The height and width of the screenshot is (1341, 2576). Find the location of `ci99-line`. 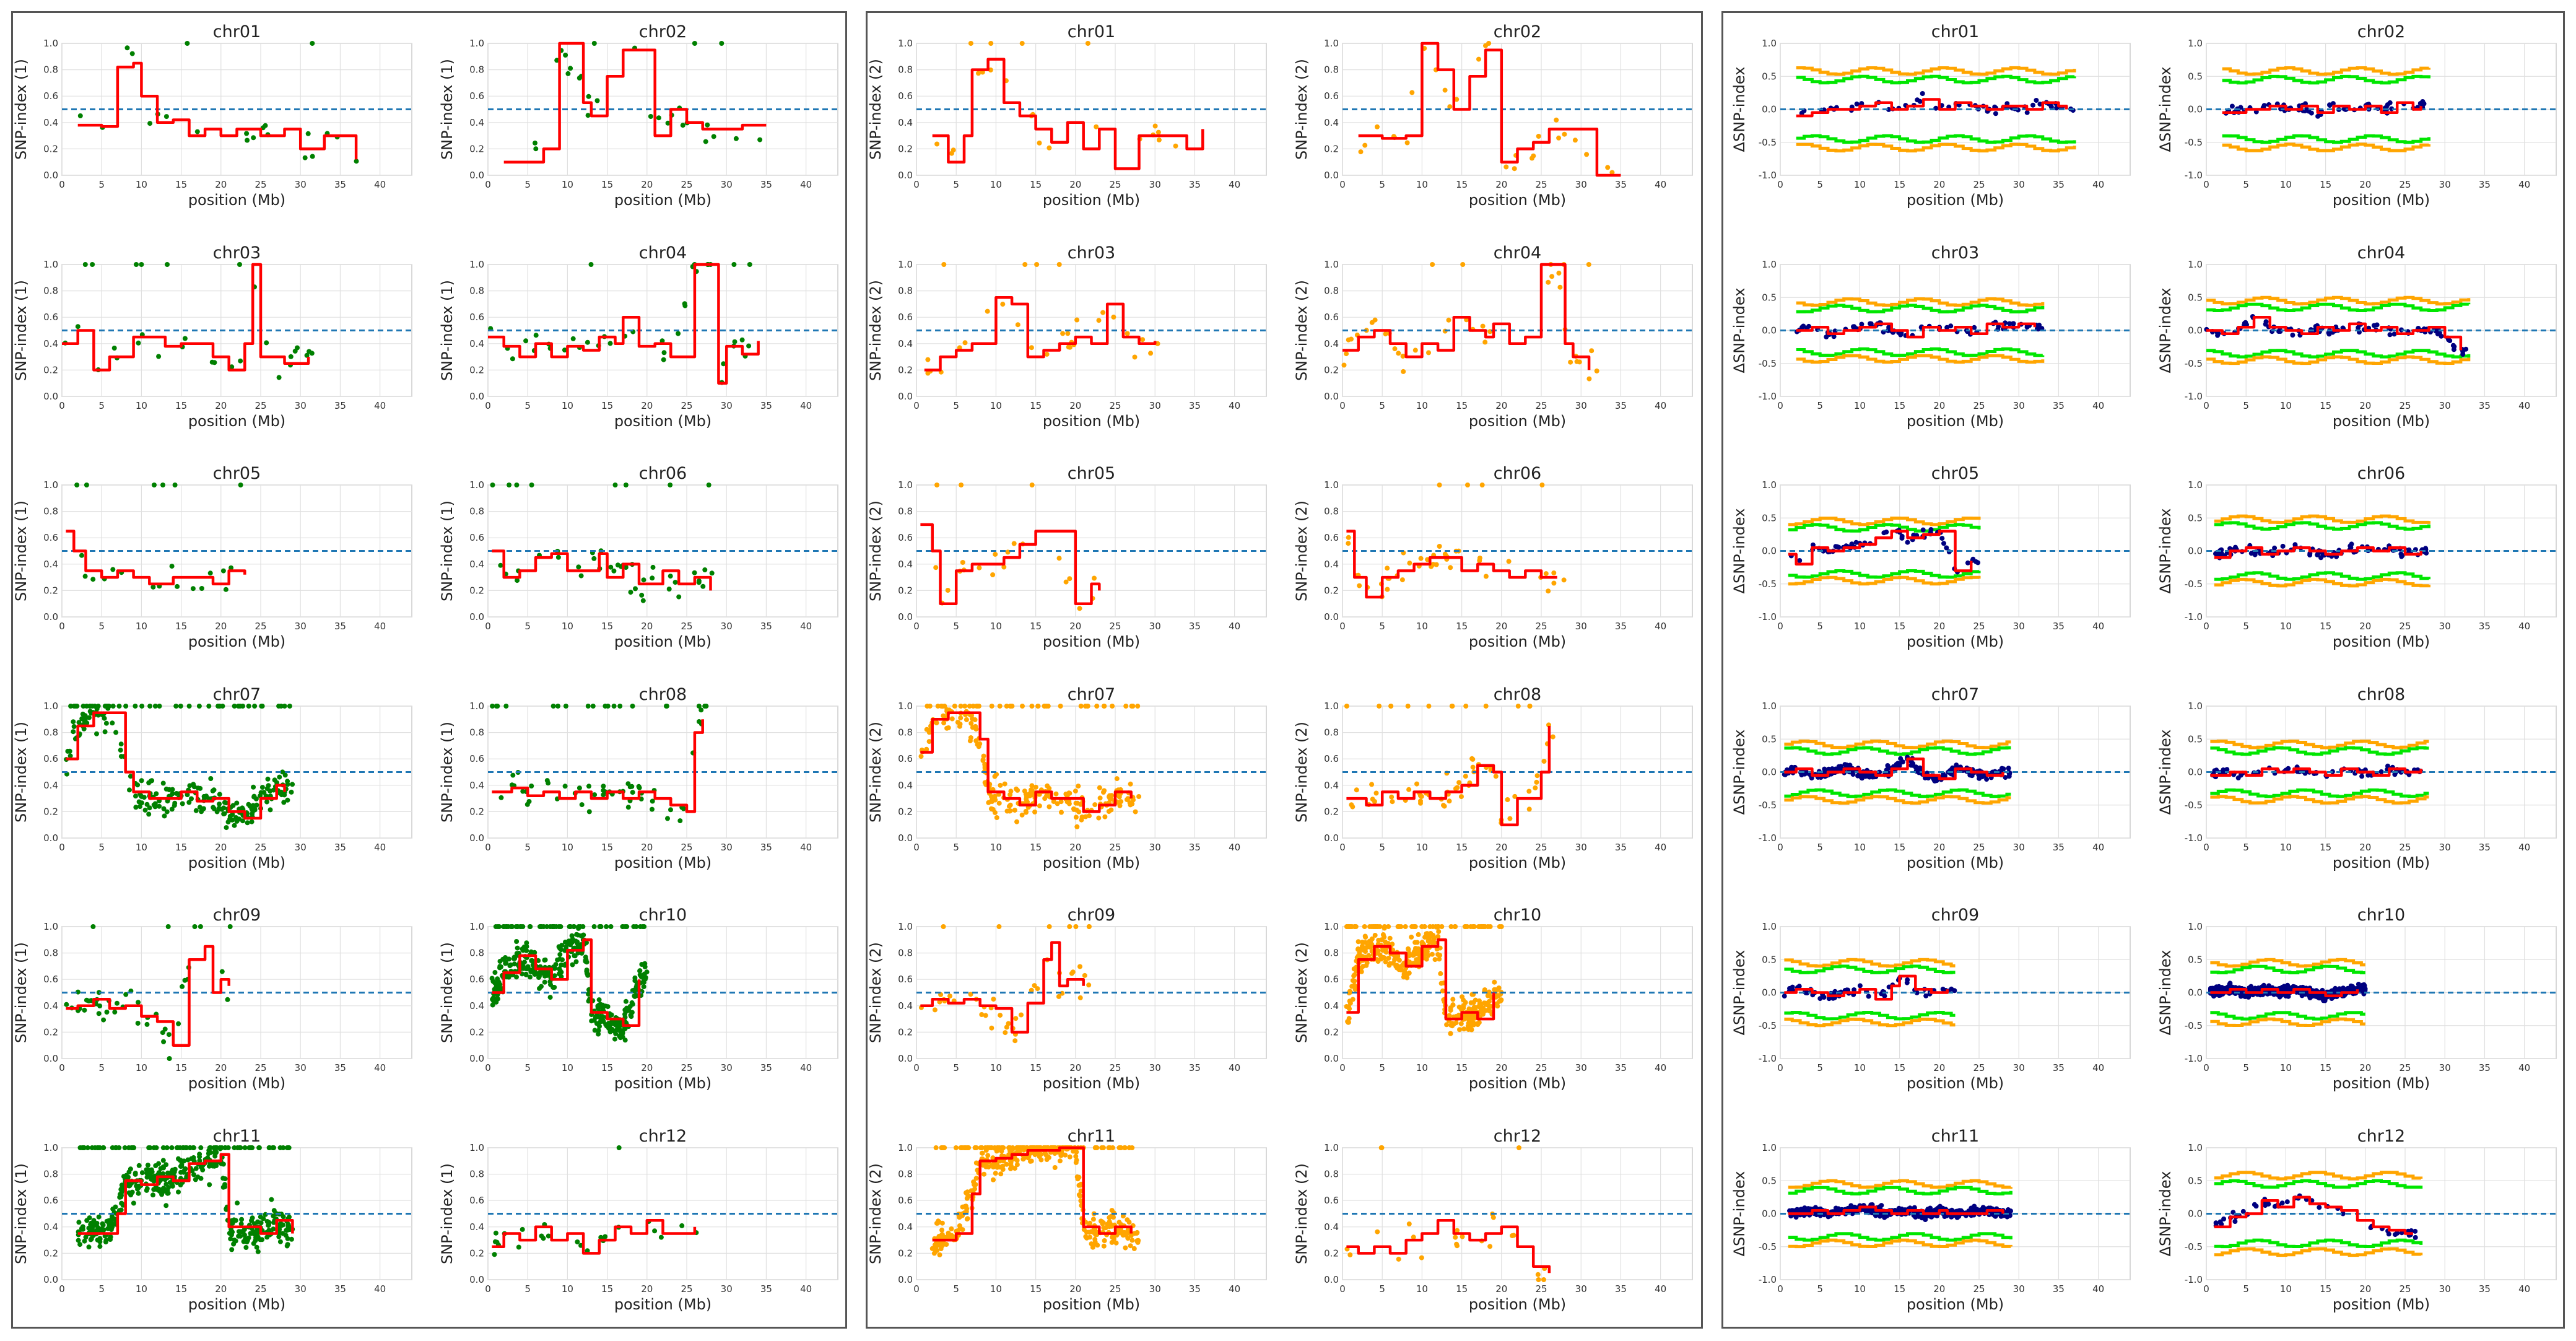

ci99-line is located at coordinates (1897, 800).